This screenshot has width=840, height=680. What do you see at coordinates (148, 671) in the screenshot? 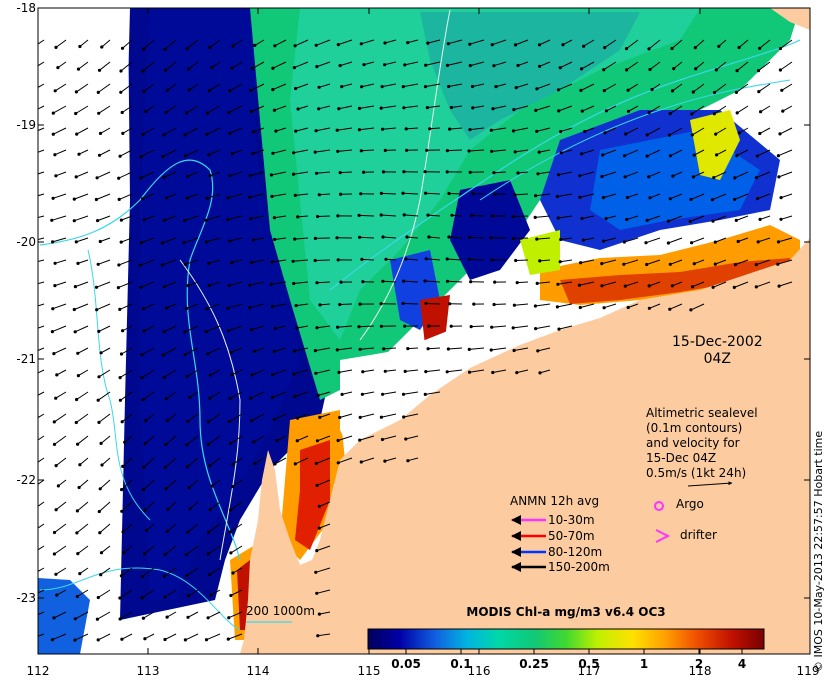
I see `lon-tick: 113` at bounding box center [148, 671].